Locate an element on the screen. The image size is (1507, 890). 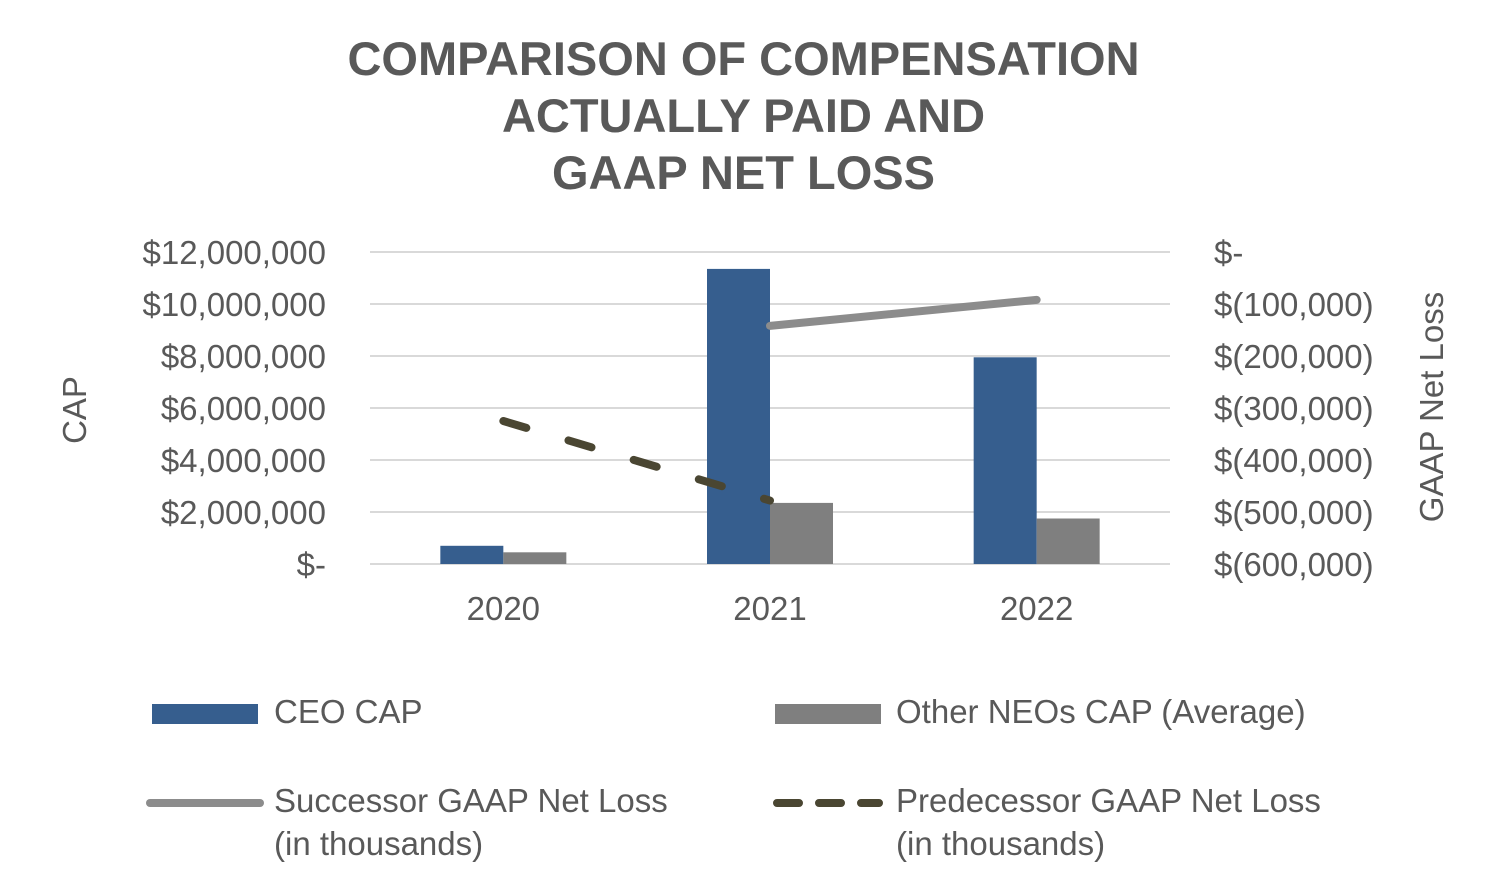
legend-successor-swatch is located at coordinates (205, 803).